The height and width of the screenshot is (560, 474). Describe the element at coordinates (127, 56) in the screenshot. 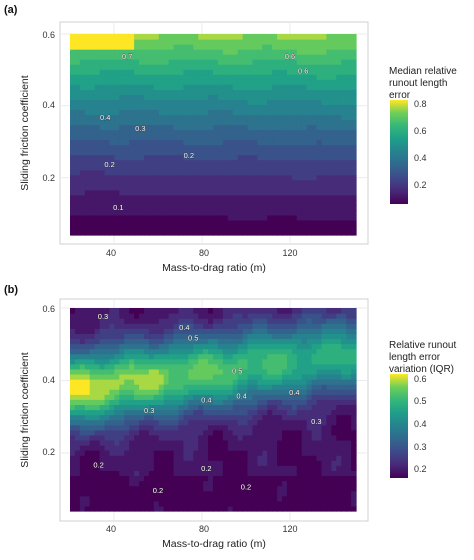

I see `panel-a-contour-label: 0.7` at that location.